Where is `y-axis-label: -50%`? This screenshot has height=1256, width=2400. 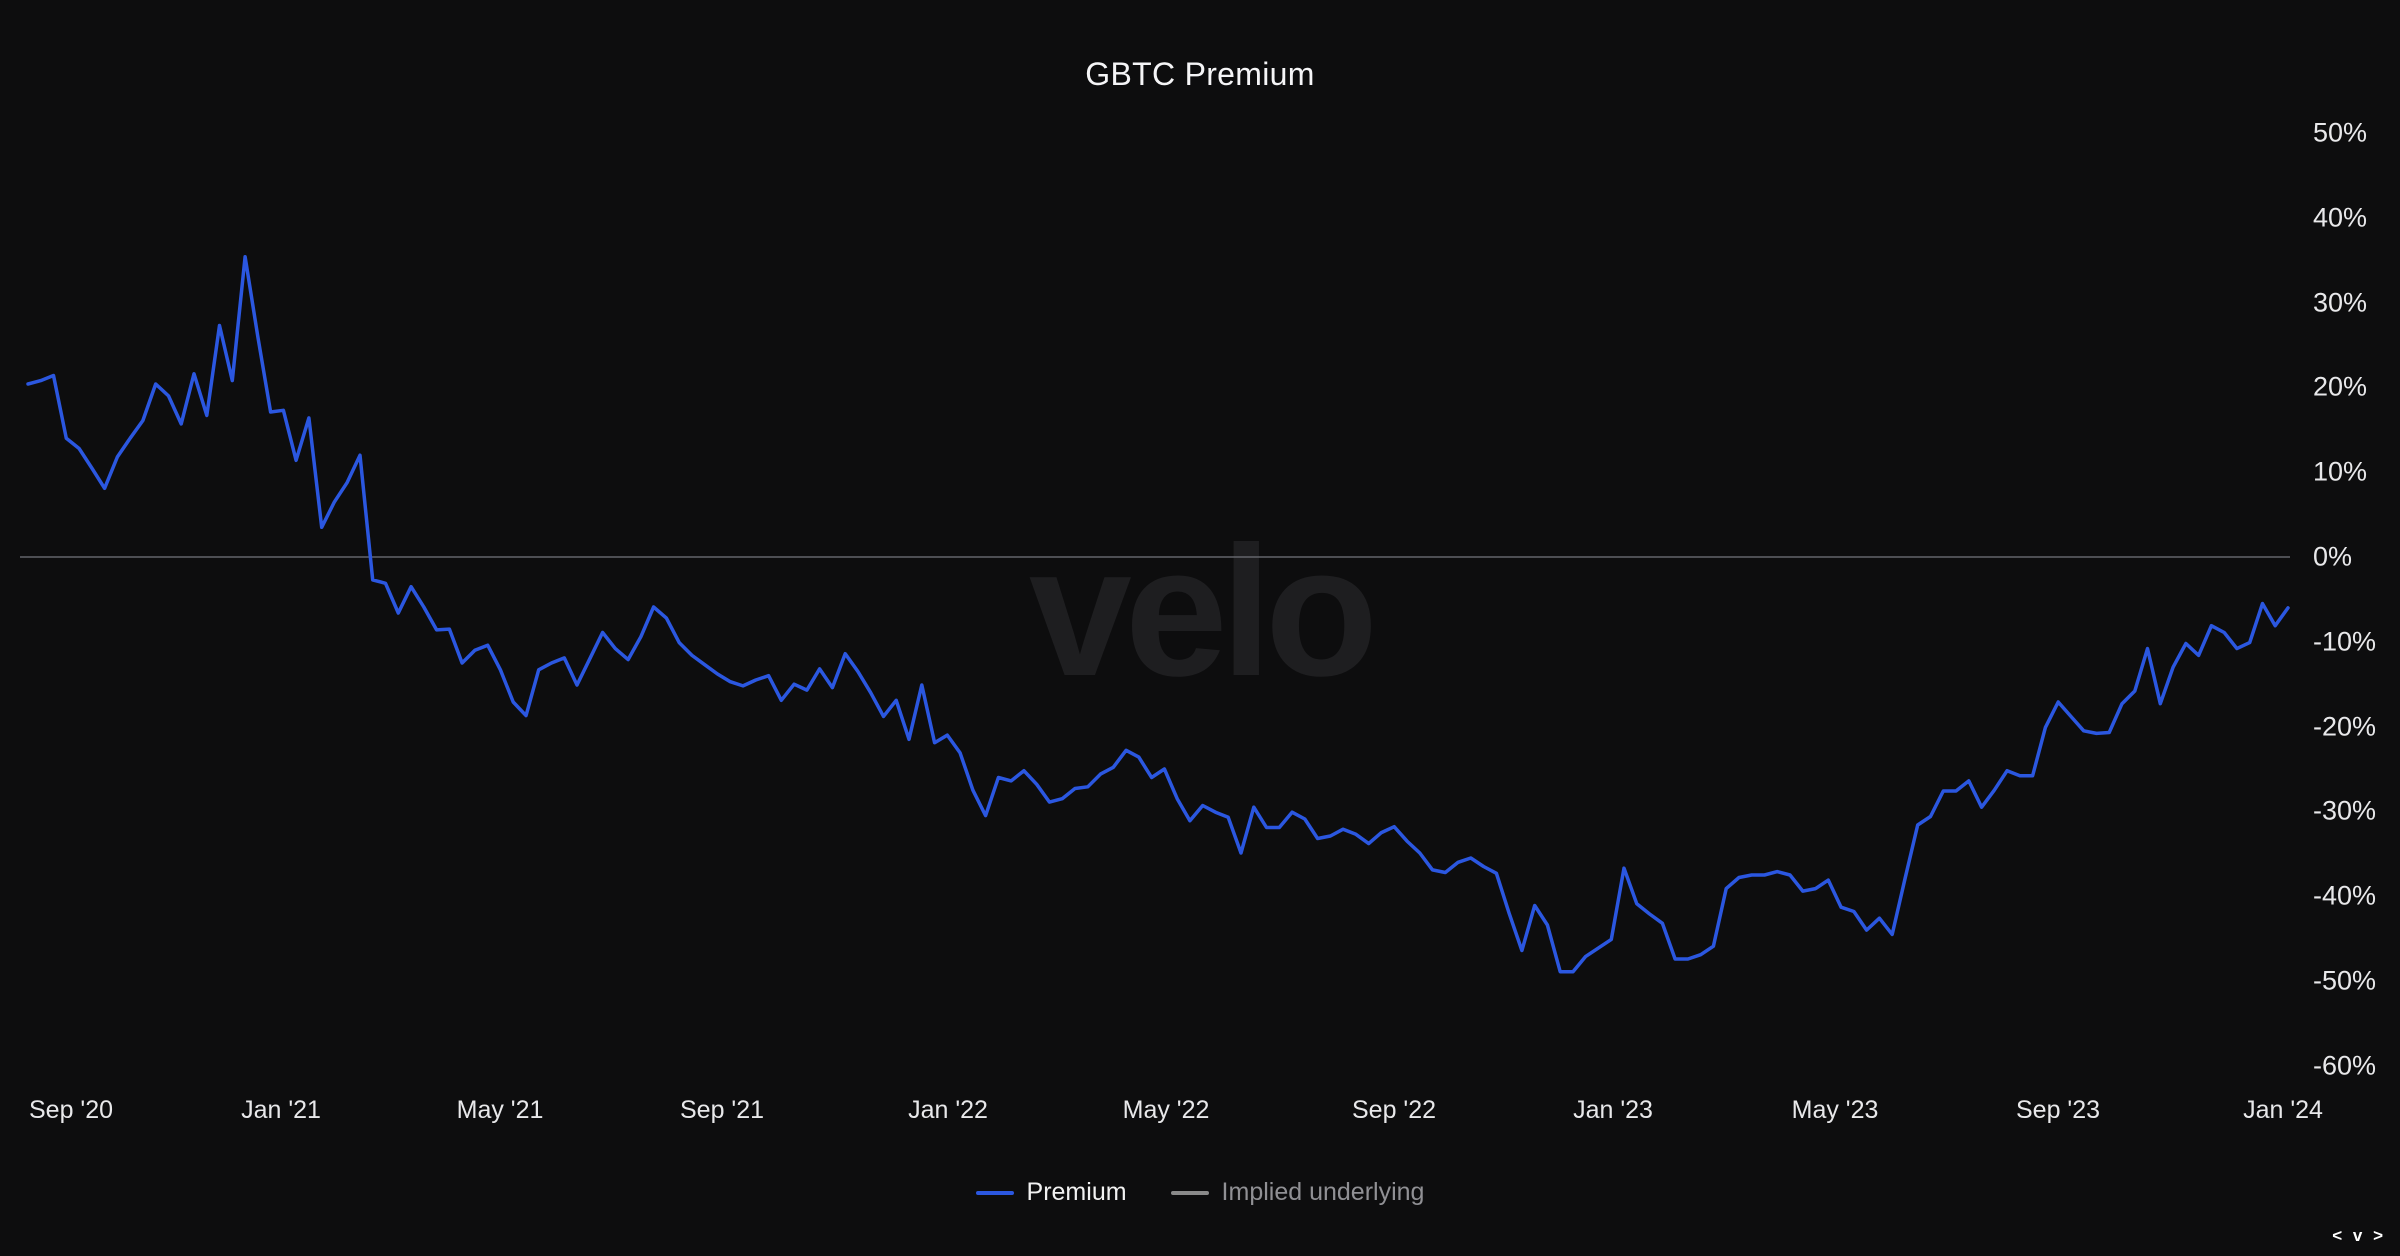 y-axis-label: -50% is located at coordinates (2345, 980).